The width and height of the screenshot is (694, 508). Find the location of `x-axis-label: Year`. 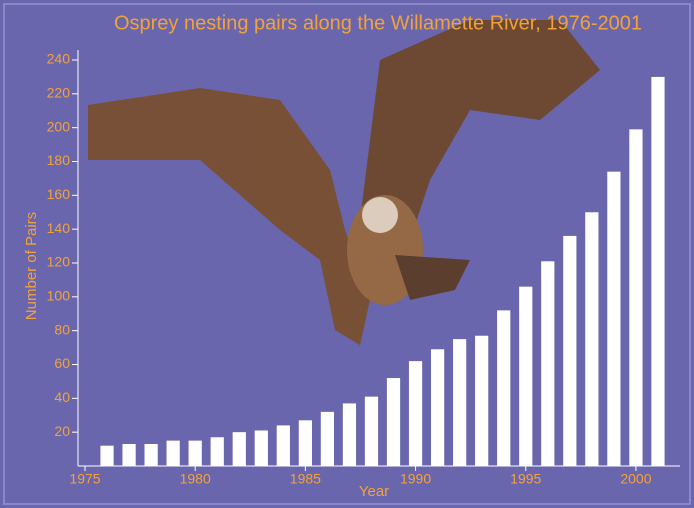

x-axis-label: Year is located at coordinates (374, 491).